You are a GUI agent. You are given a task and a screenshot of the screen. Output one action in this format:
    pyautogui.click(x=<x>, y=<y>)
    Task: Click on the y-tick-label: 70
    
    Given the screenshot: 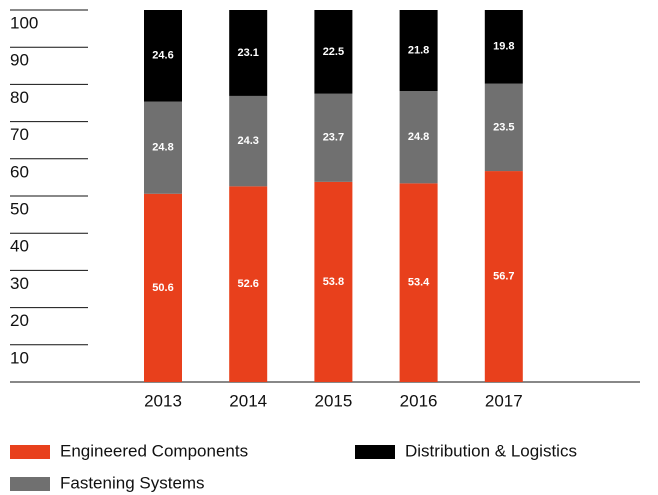 What is the action you would take?
    pyautogui.click(x=19, y=134)
    